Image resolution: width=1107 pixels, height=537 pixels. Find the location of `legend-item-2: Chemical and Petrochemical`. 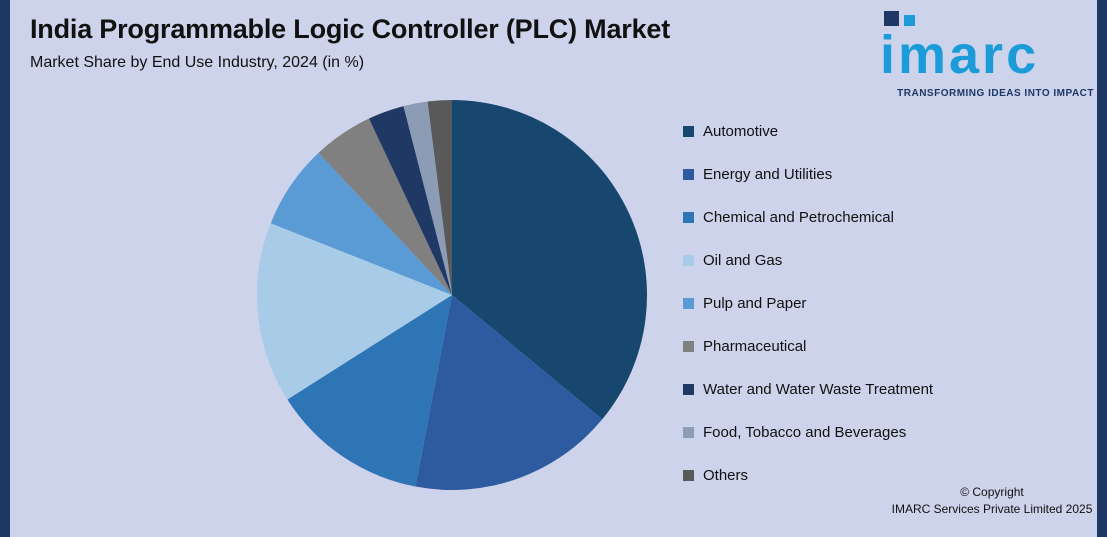

legend-item-2: Chemical and Petrochemical is located at coordinates (808, 217).